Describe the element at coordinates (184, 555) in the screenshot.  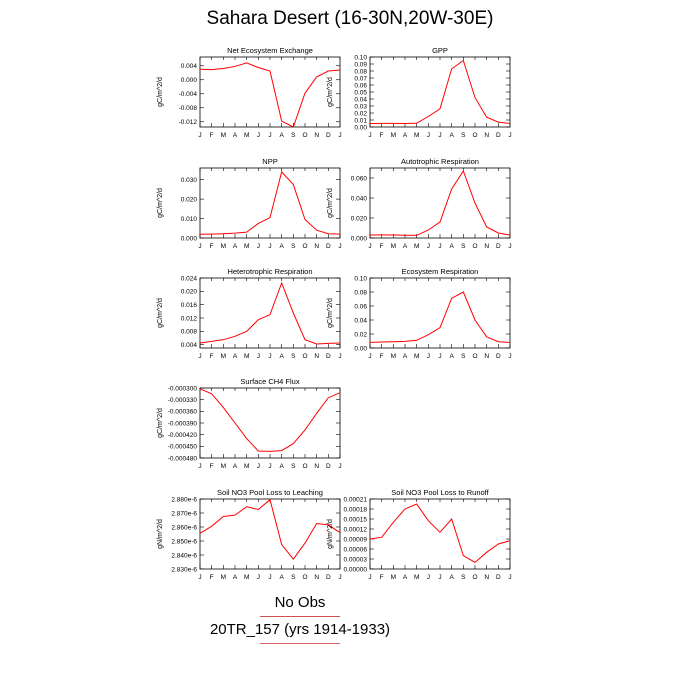
I see `y-tick-label: 2.840e-6` at that location.